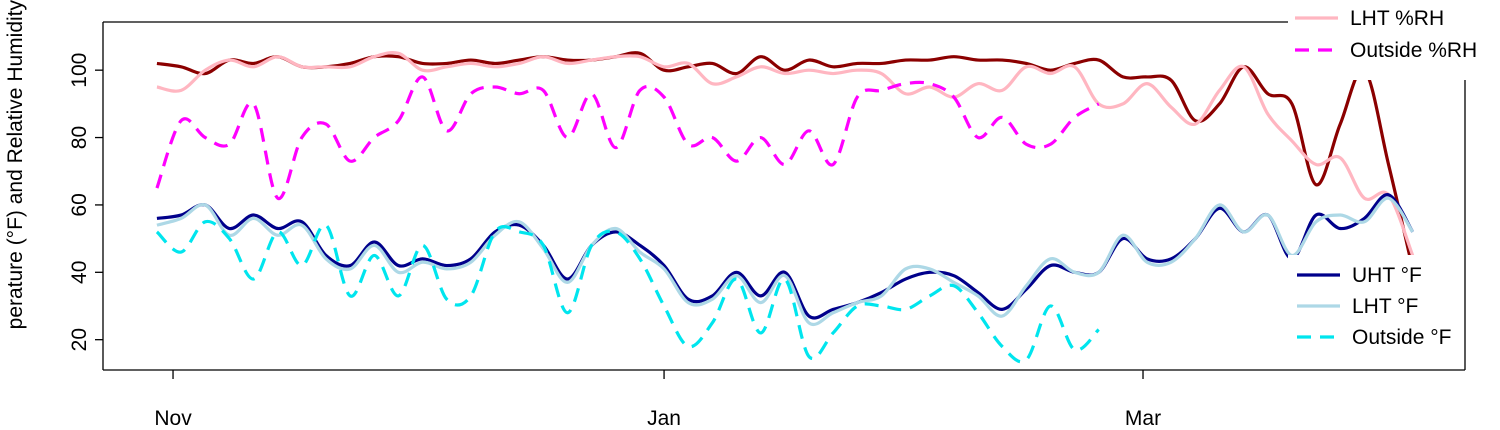 The width and height of the screenshot is (1500, 430). What do you see at coordinates (79, 204) in the screenshot?
I see `y-tick-label: 60` at bounding box center [79, 204].